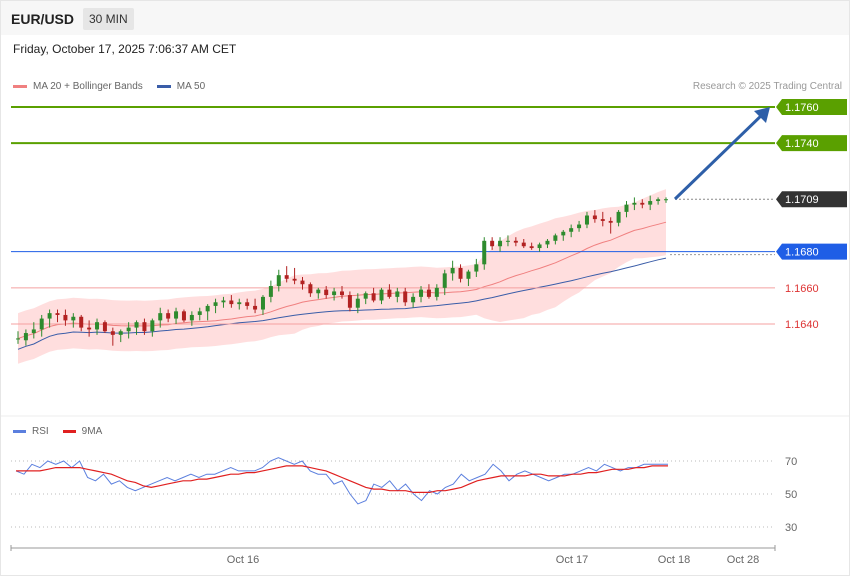  Describe the element at coordinates (674, 560) in the screenshot. I see `time-tick-label: Oct 18` at that location.